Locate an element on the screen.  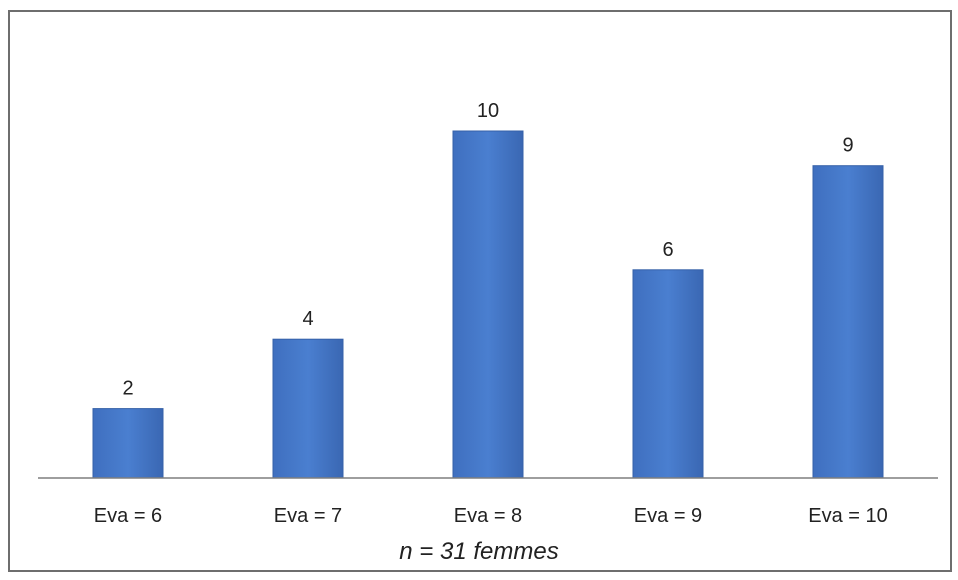
x-tick-label-3: Eva = 8 is located at coordinates (488, 516).